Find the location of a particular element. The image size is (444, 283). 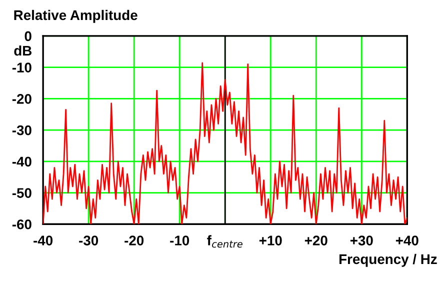

x-tick-label: -20 is located at coordinates (134, 241).